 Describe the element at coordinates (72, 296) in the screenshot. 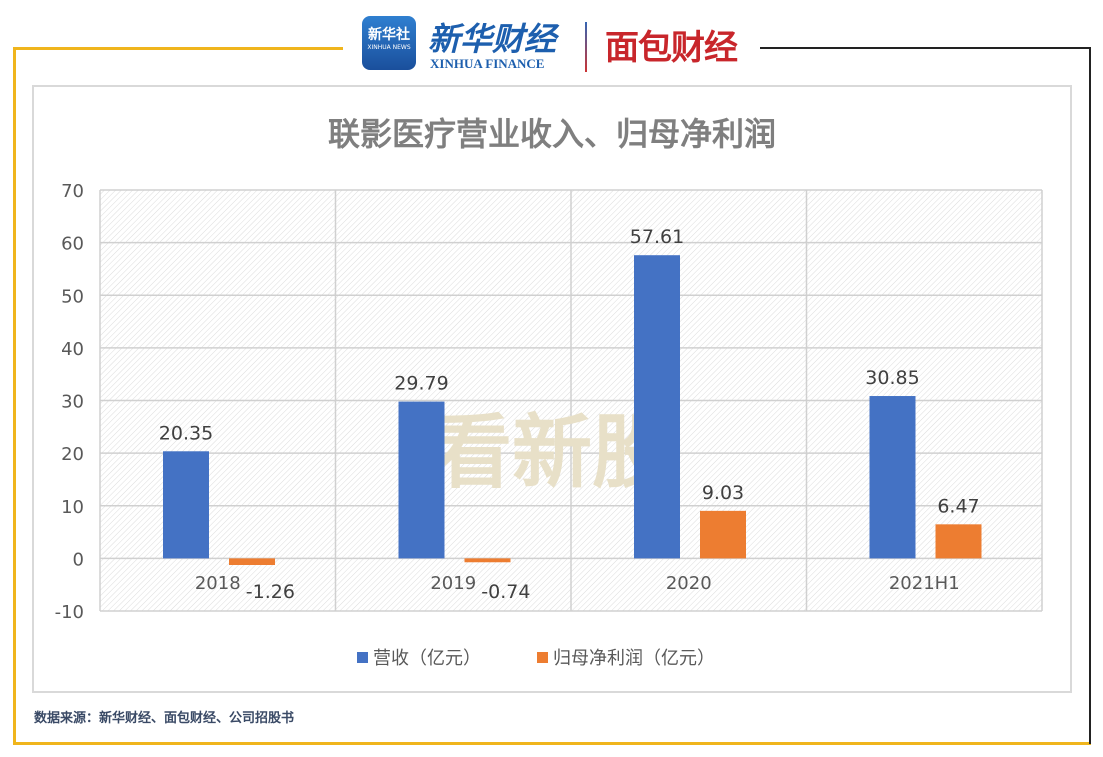

I see `y-tick-label: 50` at that location.